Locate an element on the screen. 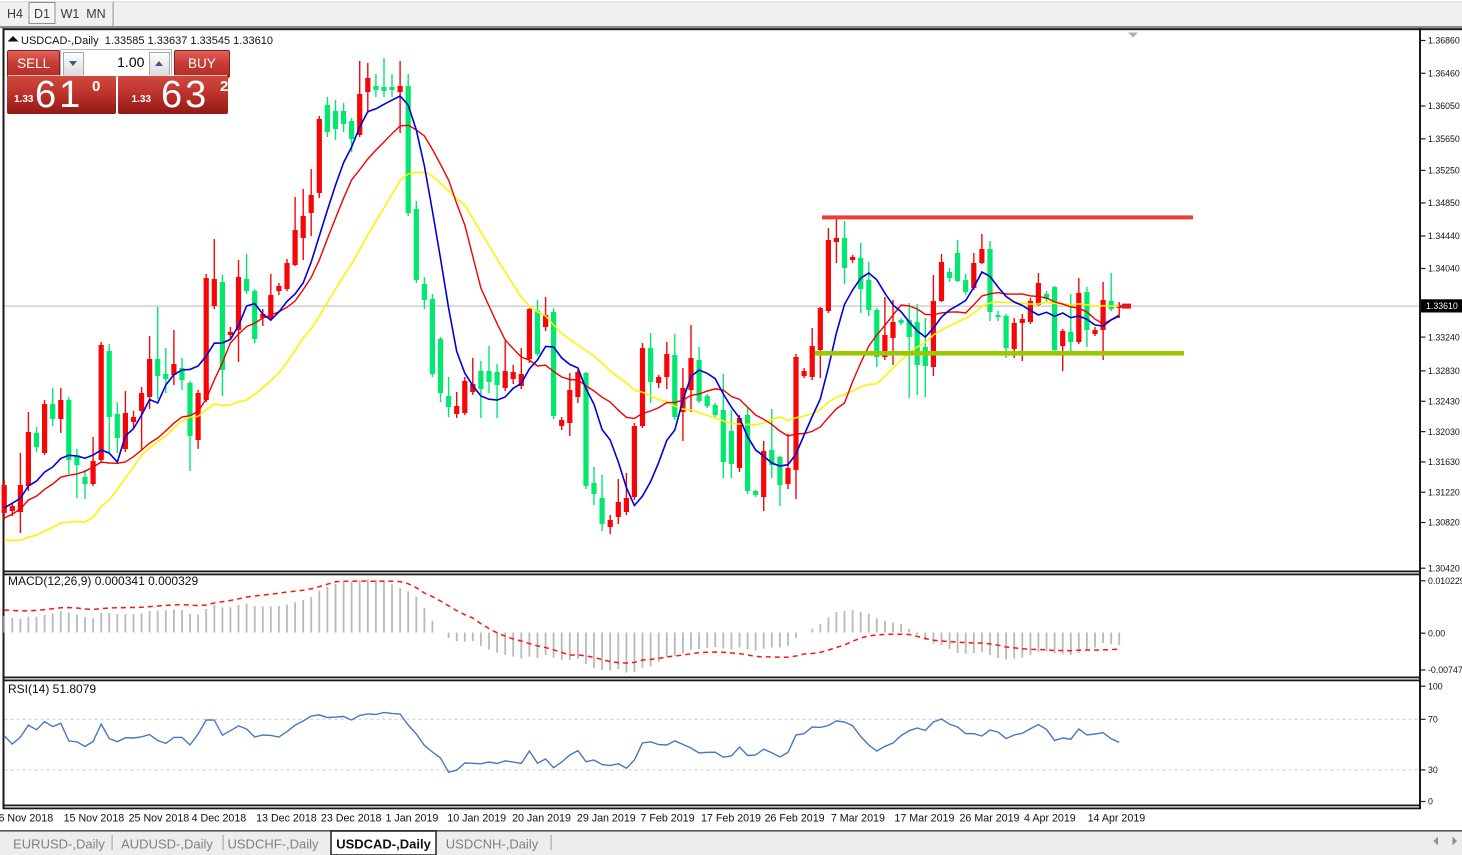  svg-text: USDCHF-,Daily is located at coordinates (274, 844).